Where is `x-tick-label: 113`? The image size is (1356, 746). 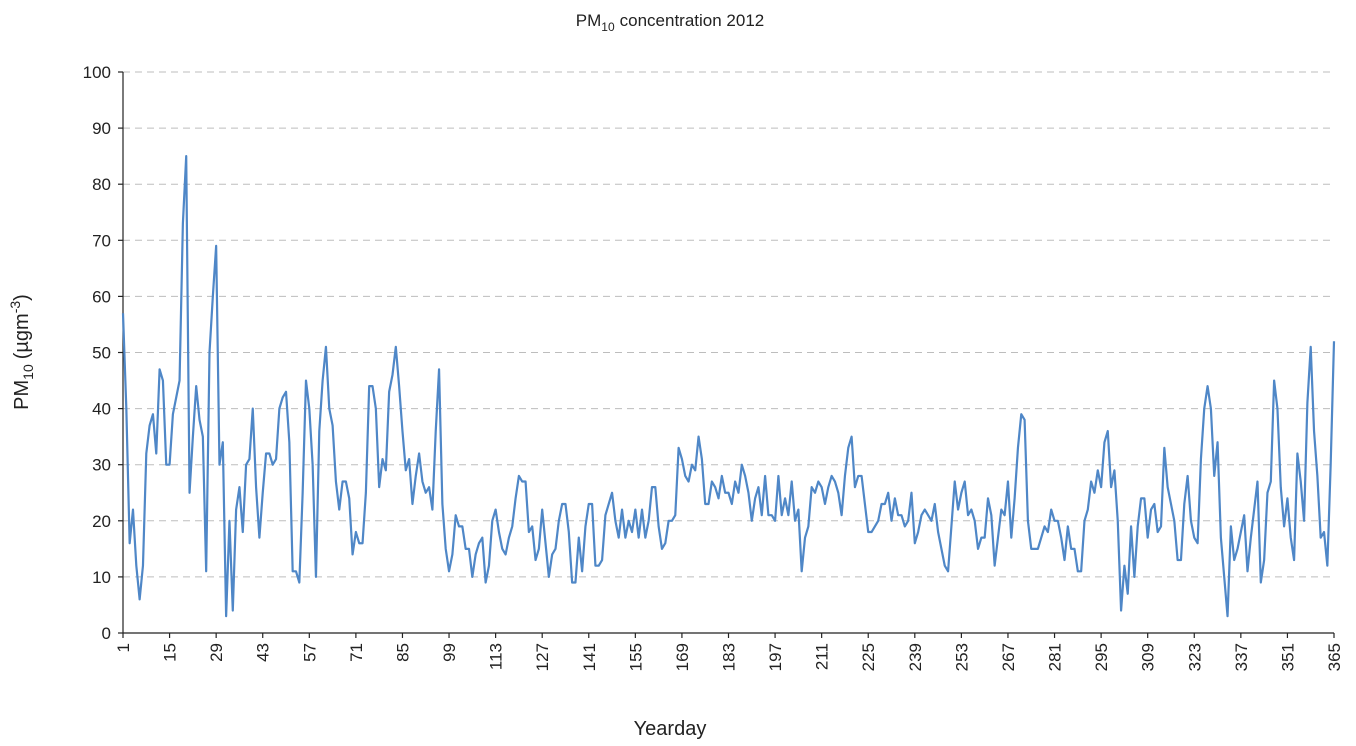 x-tick-label: 113 is located at coordinates (496, 656).